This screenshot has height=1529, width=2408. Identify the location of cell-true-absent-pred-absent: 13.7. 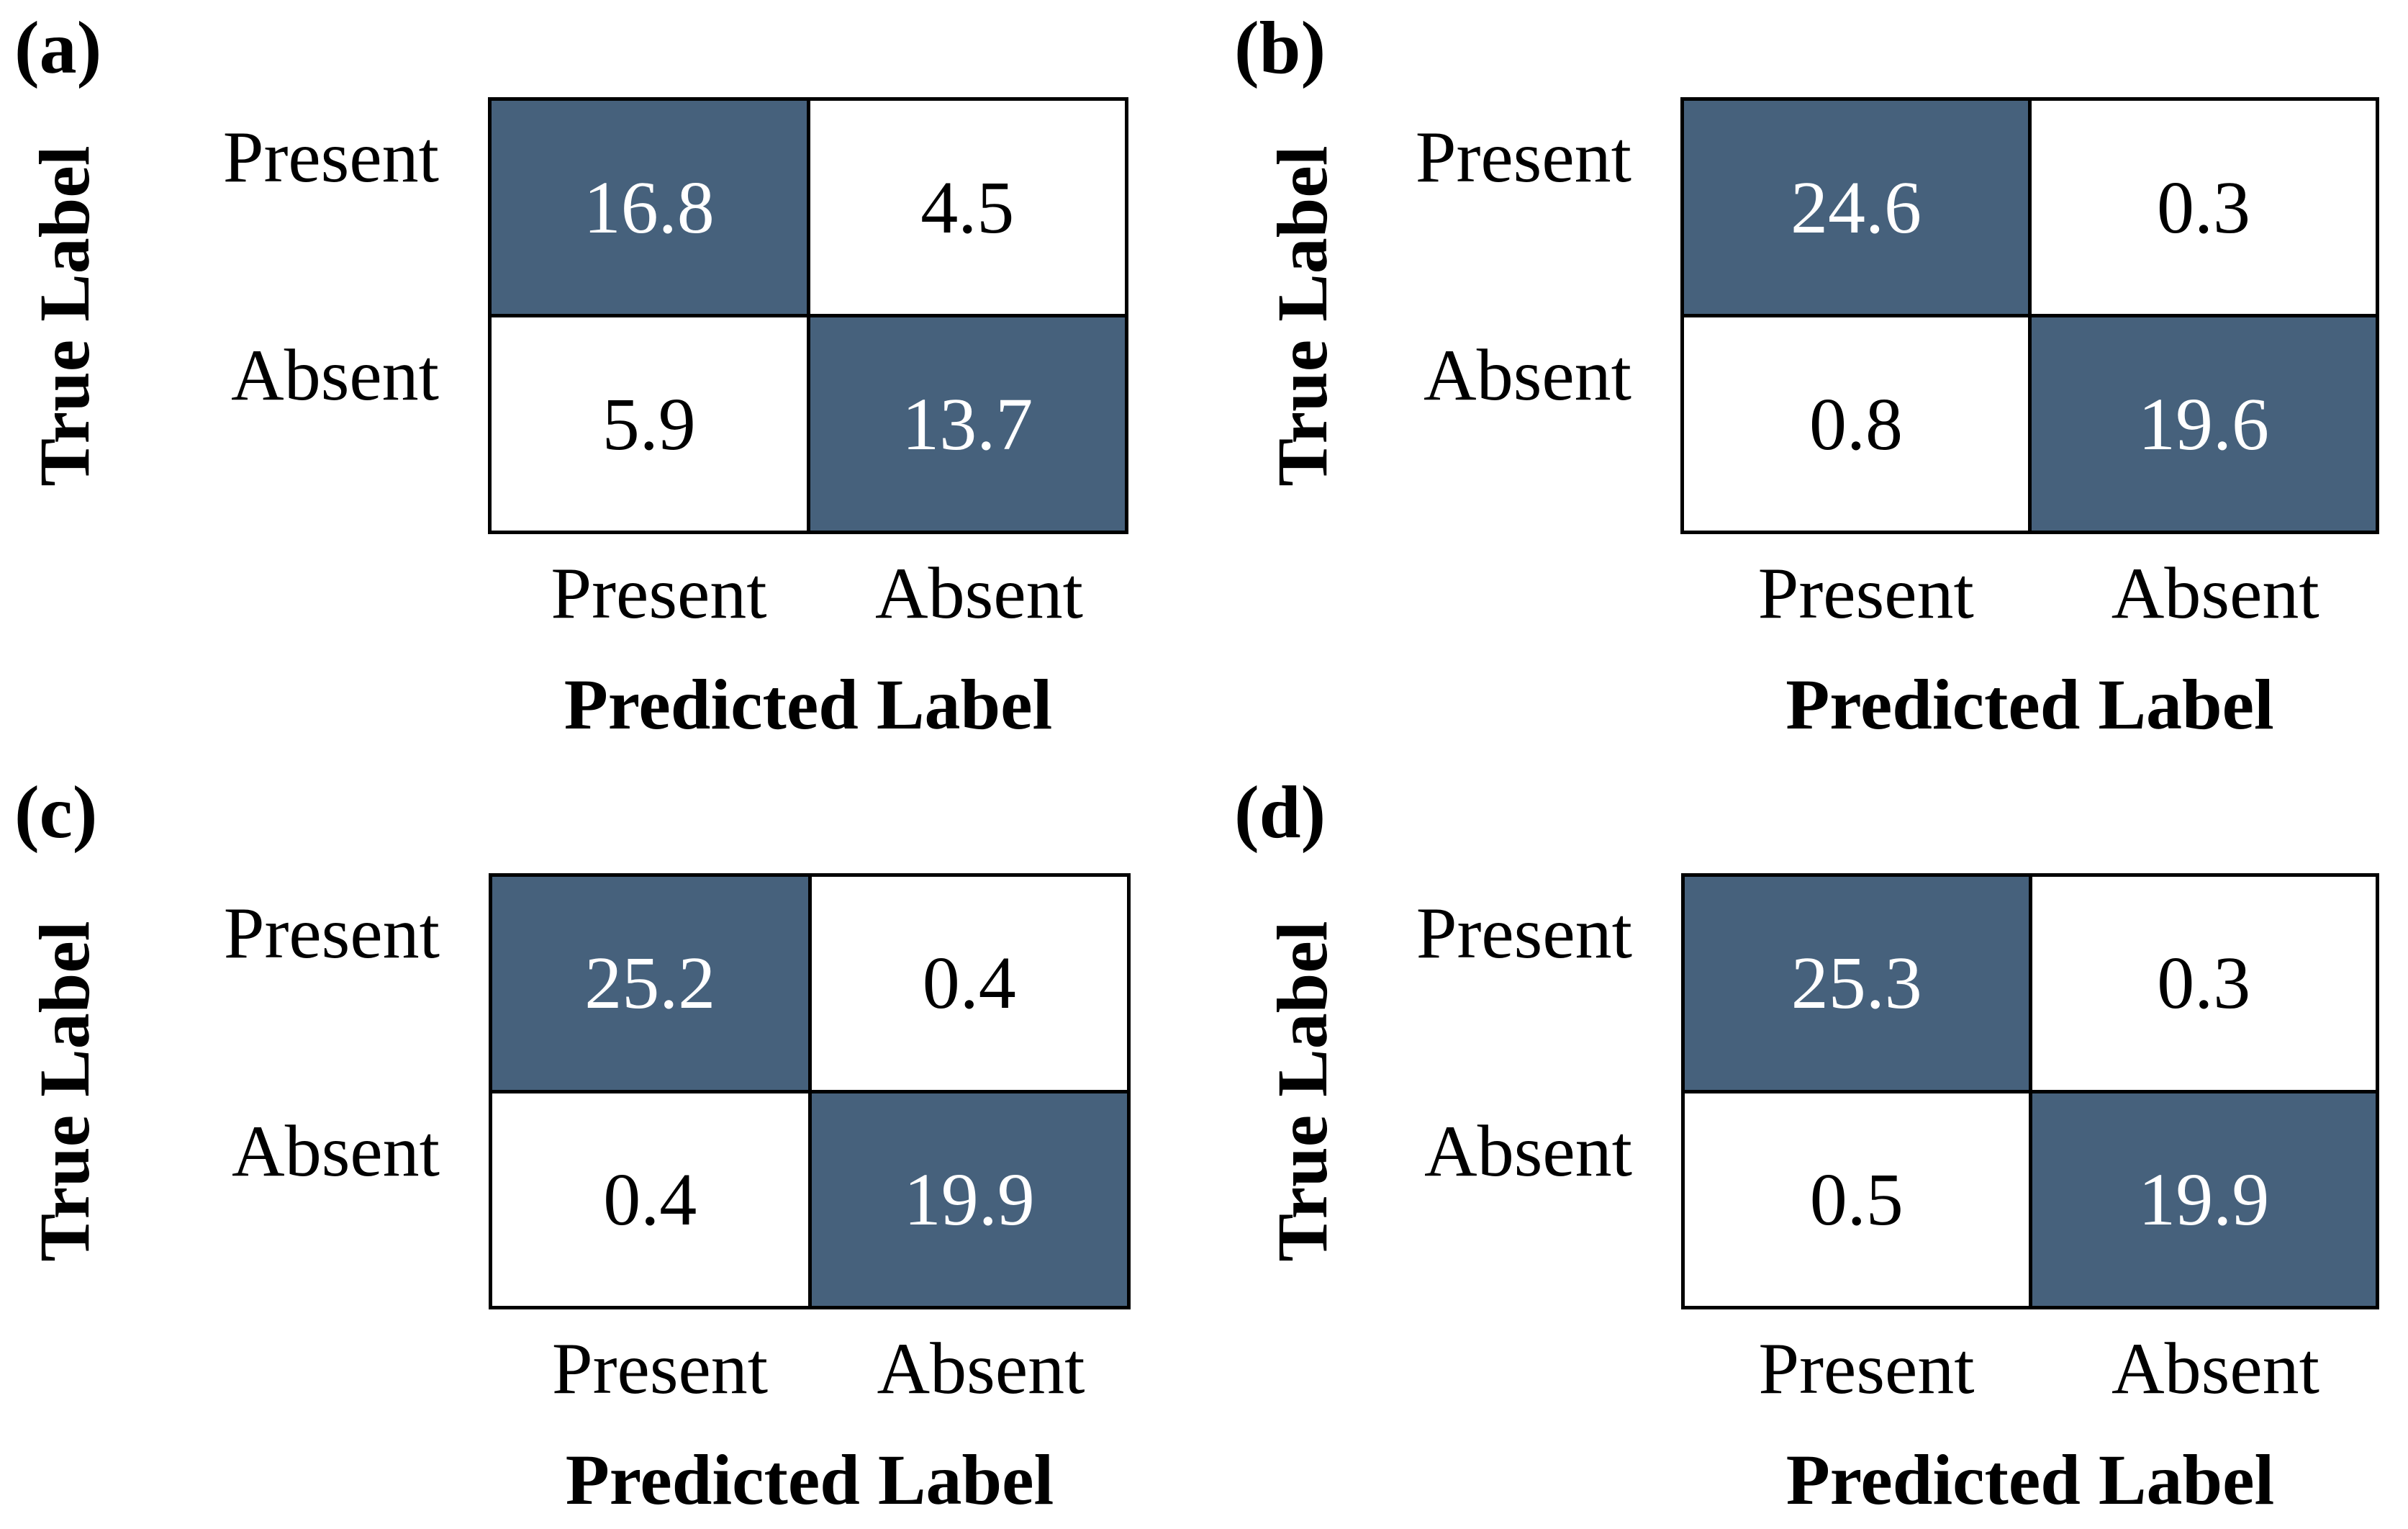
(967, 424).